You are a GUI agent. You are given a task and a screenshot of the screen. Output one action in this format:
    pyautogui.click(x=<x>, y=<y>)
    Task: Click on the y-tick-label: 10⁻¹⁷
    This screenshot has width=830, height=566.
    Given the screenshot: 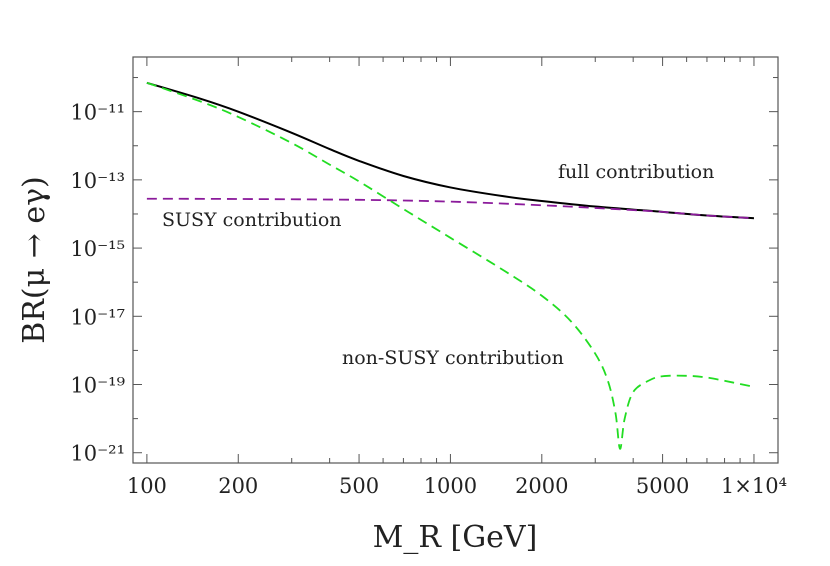 What is the action you would take?
    pyautogui.click(x=97, y=317)
    